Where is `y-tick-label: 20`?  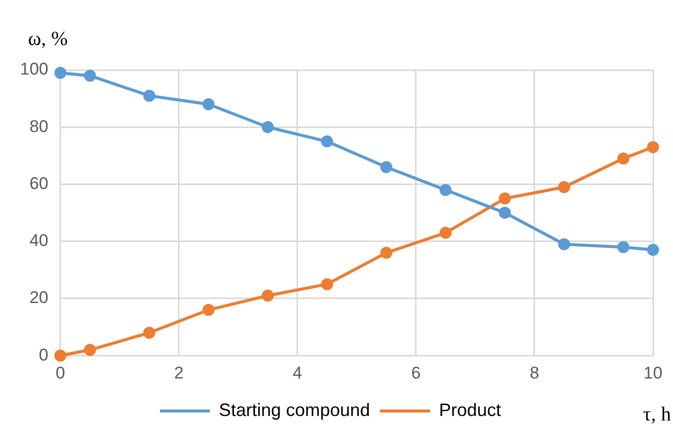
y-tick-label: 20 is located at coordinates (38, 298).